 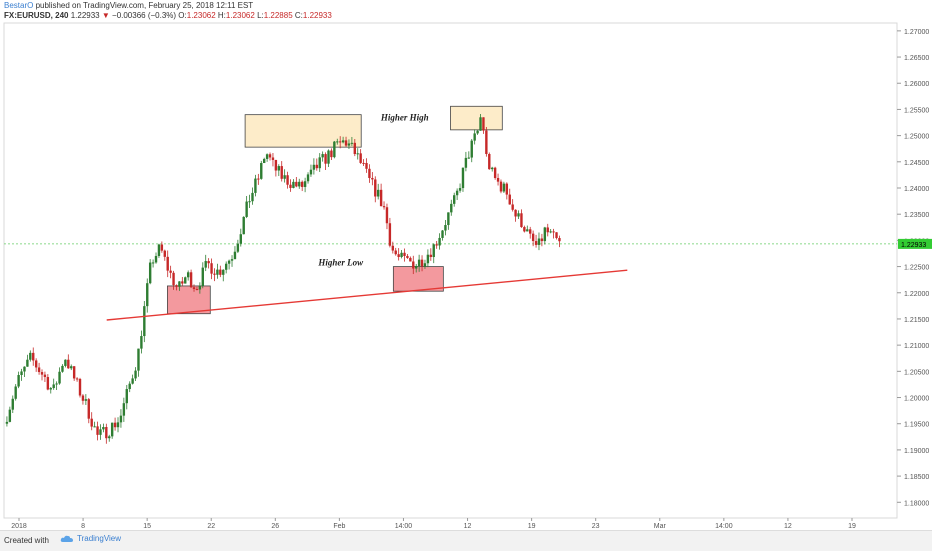 I want to click on x-tick-label: 14:00, so click(x=724, y=526).